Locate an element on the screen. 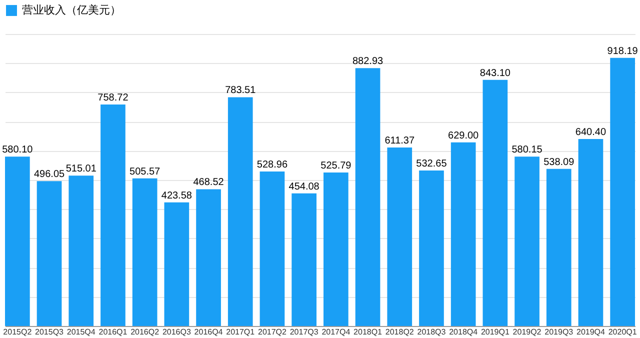 This screenshot has height=338, width=640. legend-label: 营业收入（亿美元） is located at coordinates (71, 10).